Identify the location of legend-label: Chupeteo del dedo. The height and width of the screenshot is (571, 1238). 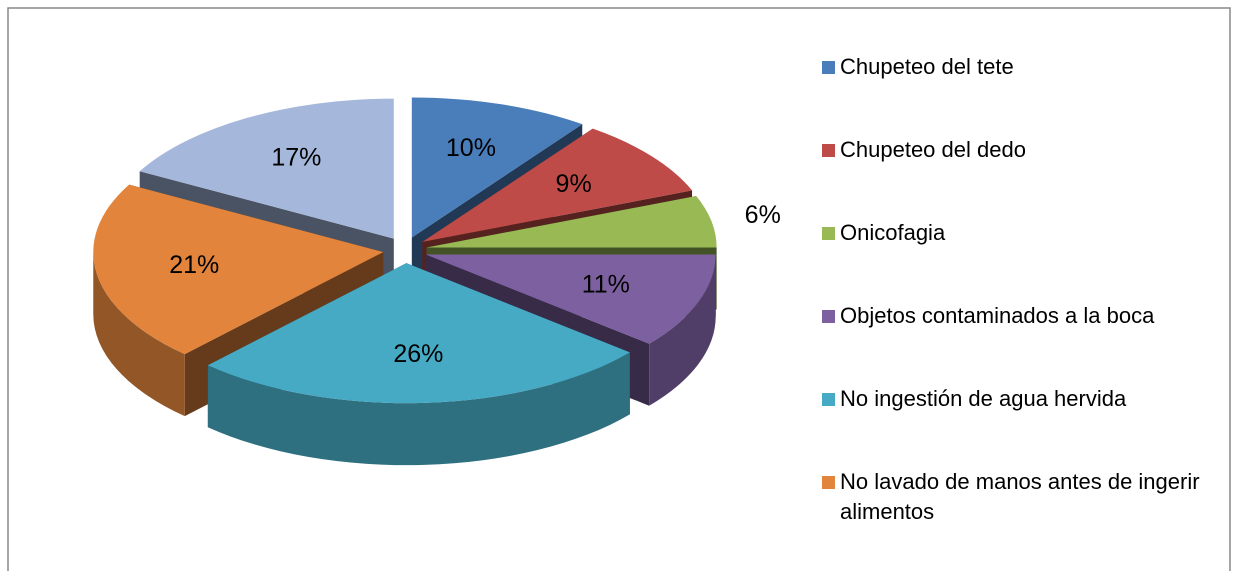
(933, 149).